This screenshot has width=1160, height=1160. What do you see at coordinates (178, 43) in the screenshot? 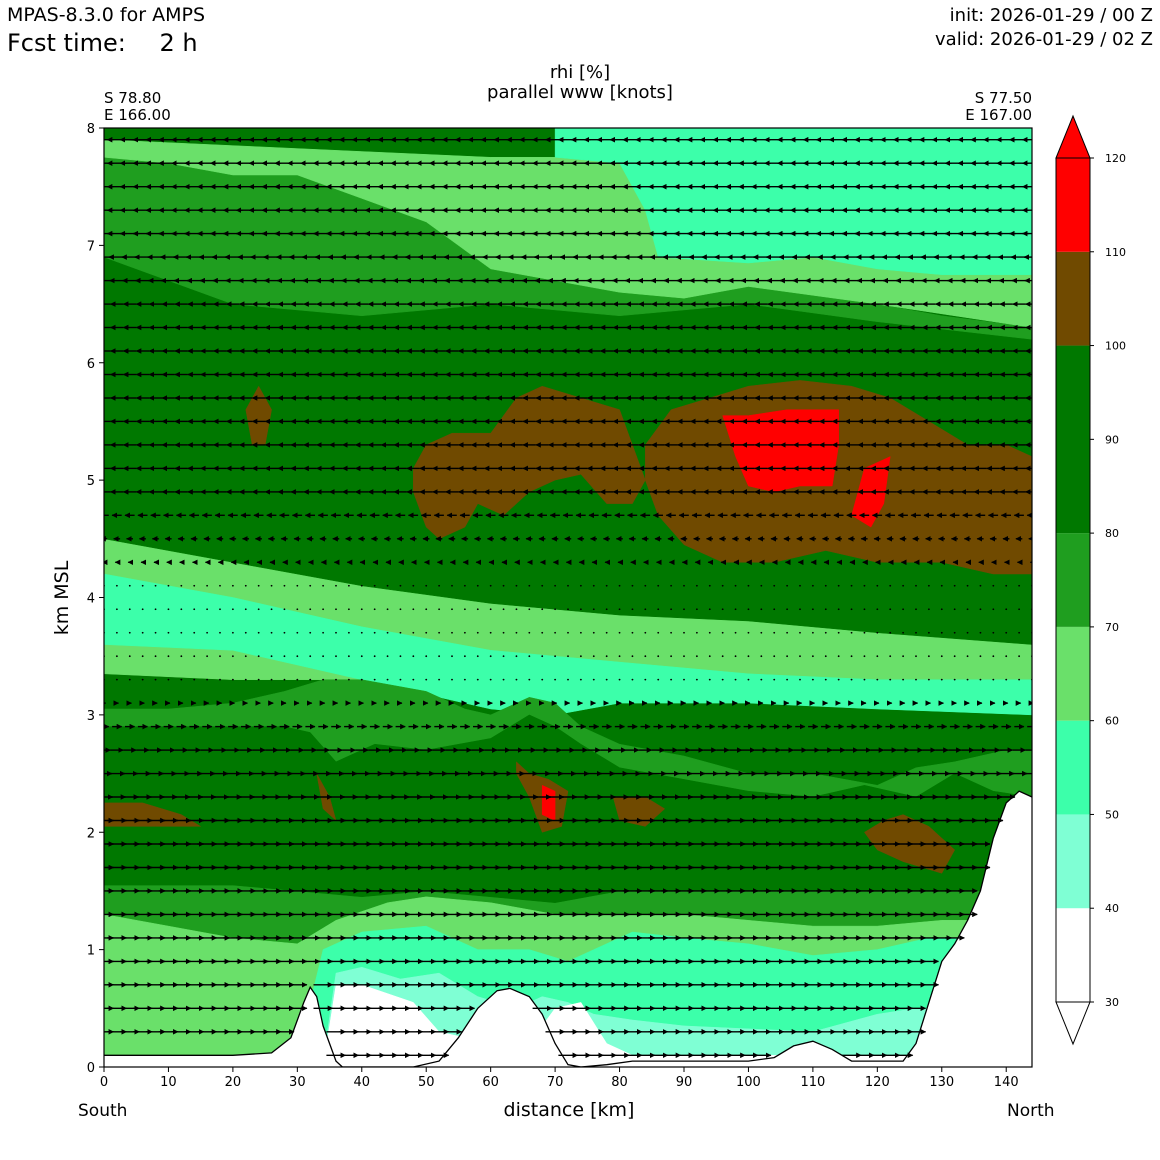
I see `fcst-time-value: 2 h` at bounding box center [178, 43].